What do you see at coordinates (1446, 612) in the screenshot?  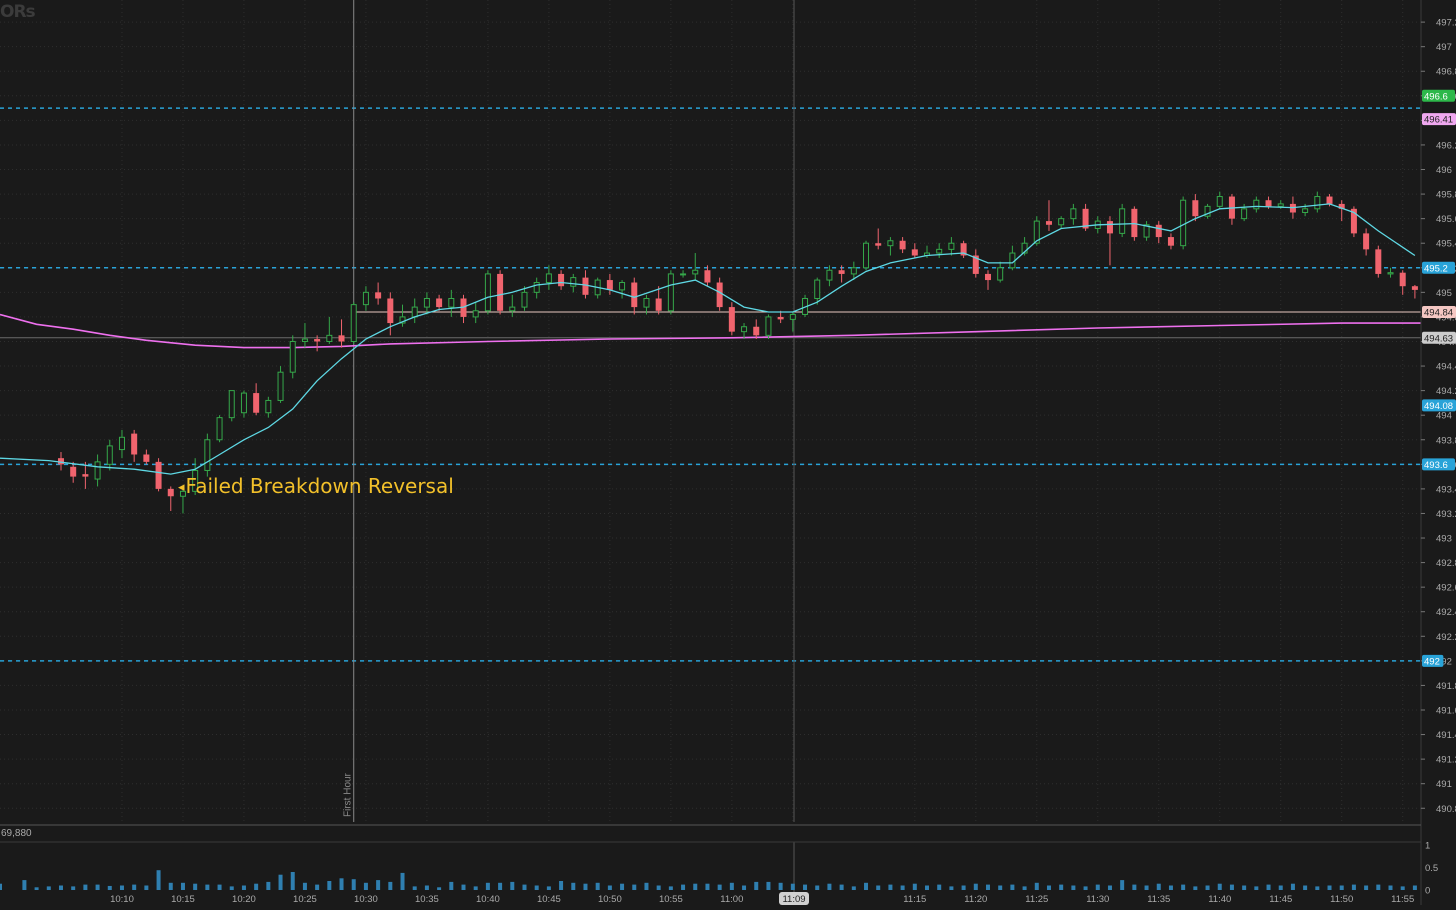 I see `price-tick-label: 492.4` at bounding box center [1446, 612].